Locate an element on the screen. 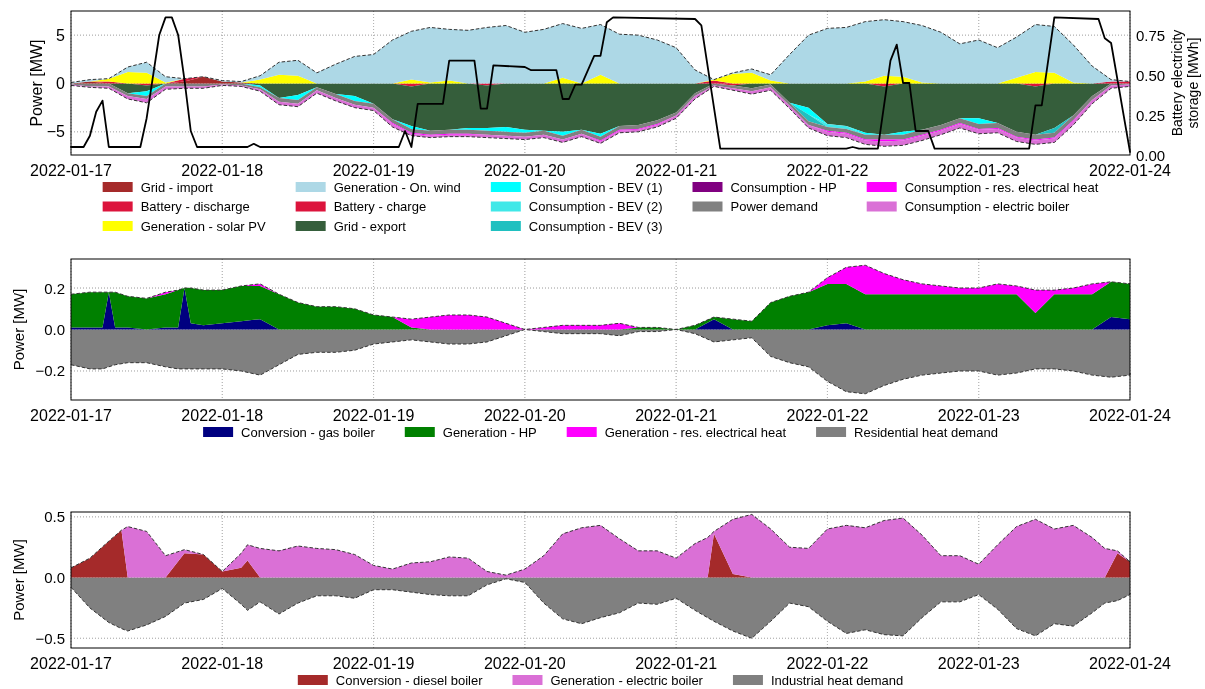 The image size is (1205, 689). y-tick-label: −5 is located at coordinates (56, 132).